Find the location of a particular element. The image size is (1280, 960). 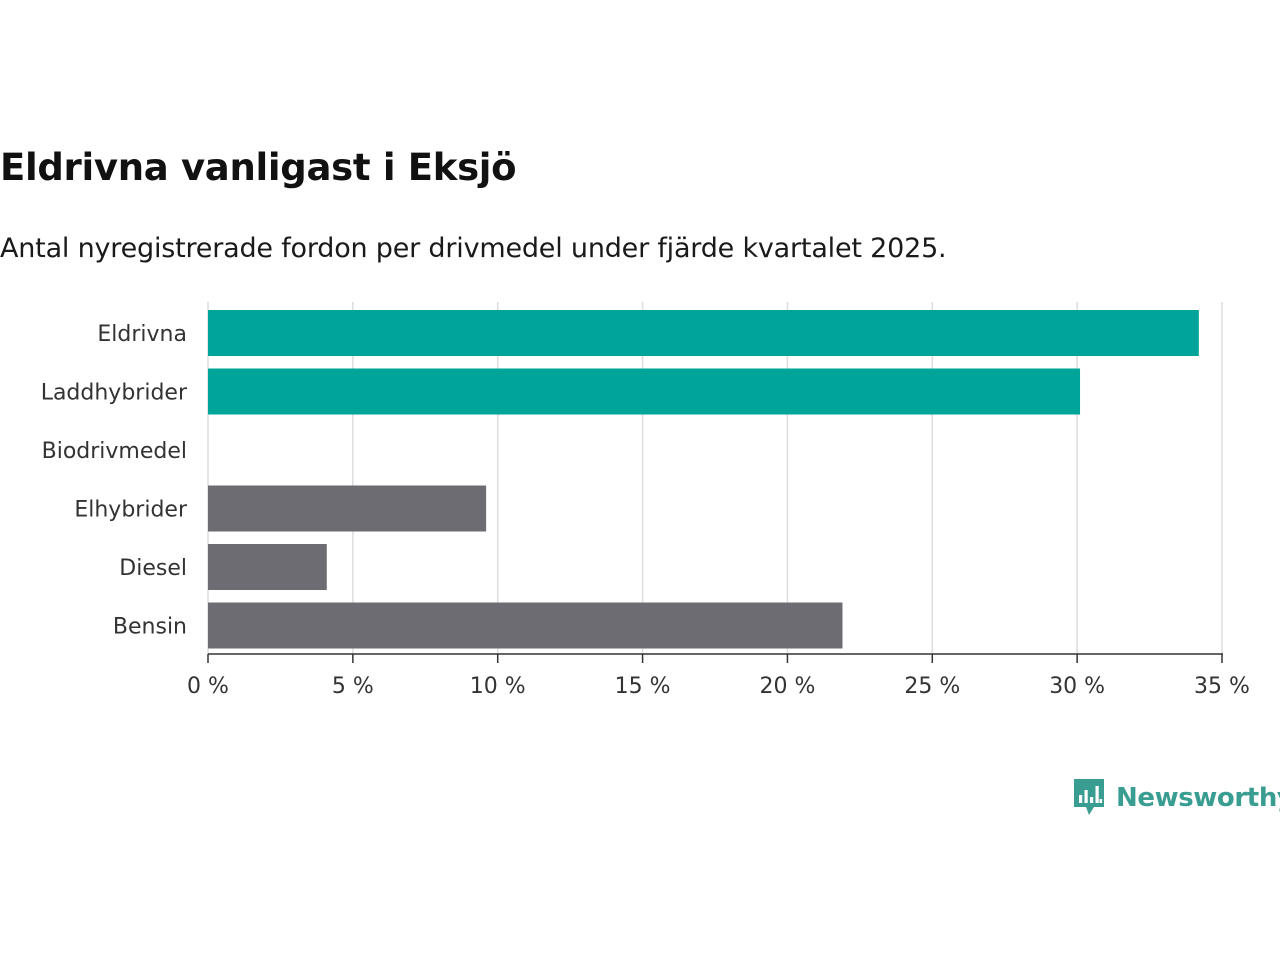

x-tick-label: 35 % is located at coordinates (1222, 686).